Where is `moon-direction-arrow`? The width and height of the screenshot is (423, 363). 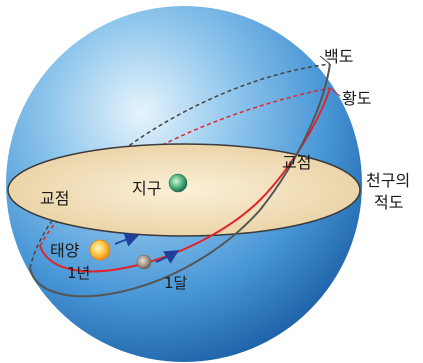 moon-direction-arrow is located at coordinates (167, 257).